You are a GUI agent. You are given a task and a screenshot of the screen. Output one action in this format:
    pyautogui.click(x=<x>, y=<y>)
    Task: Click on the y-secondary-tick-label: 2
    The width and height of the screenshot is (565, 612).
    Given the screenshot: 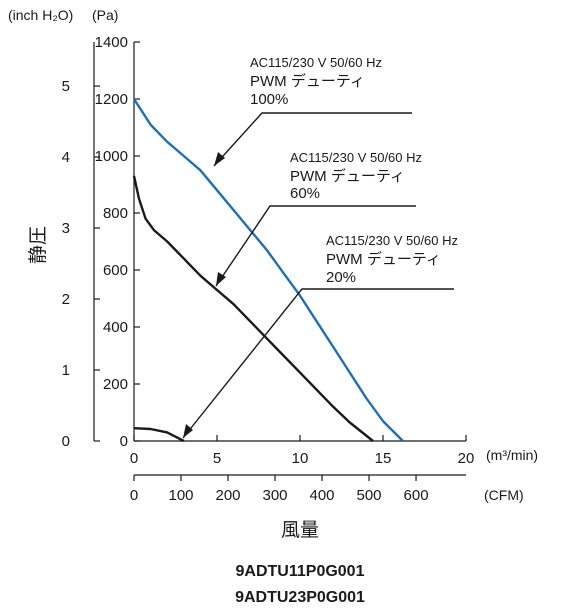 What is the action you would take?
    pyautogui.click(x=66, y=299)
    